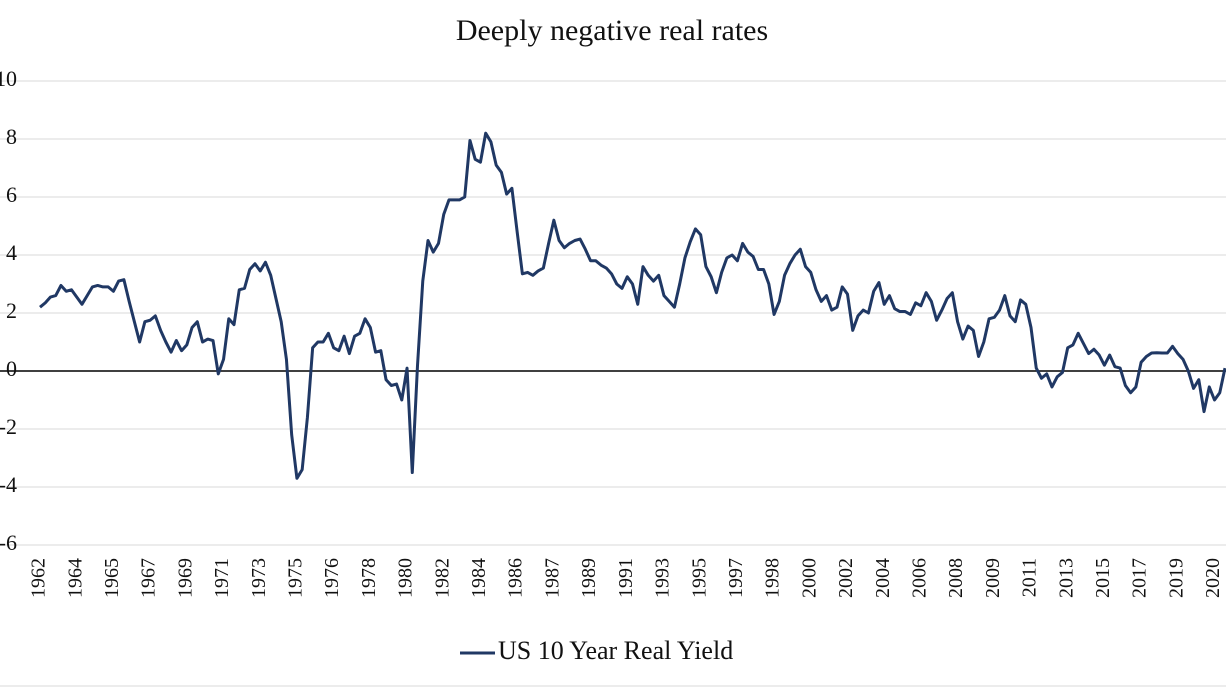  I want to click on x-tick-label: 1997, so click(736, 578).